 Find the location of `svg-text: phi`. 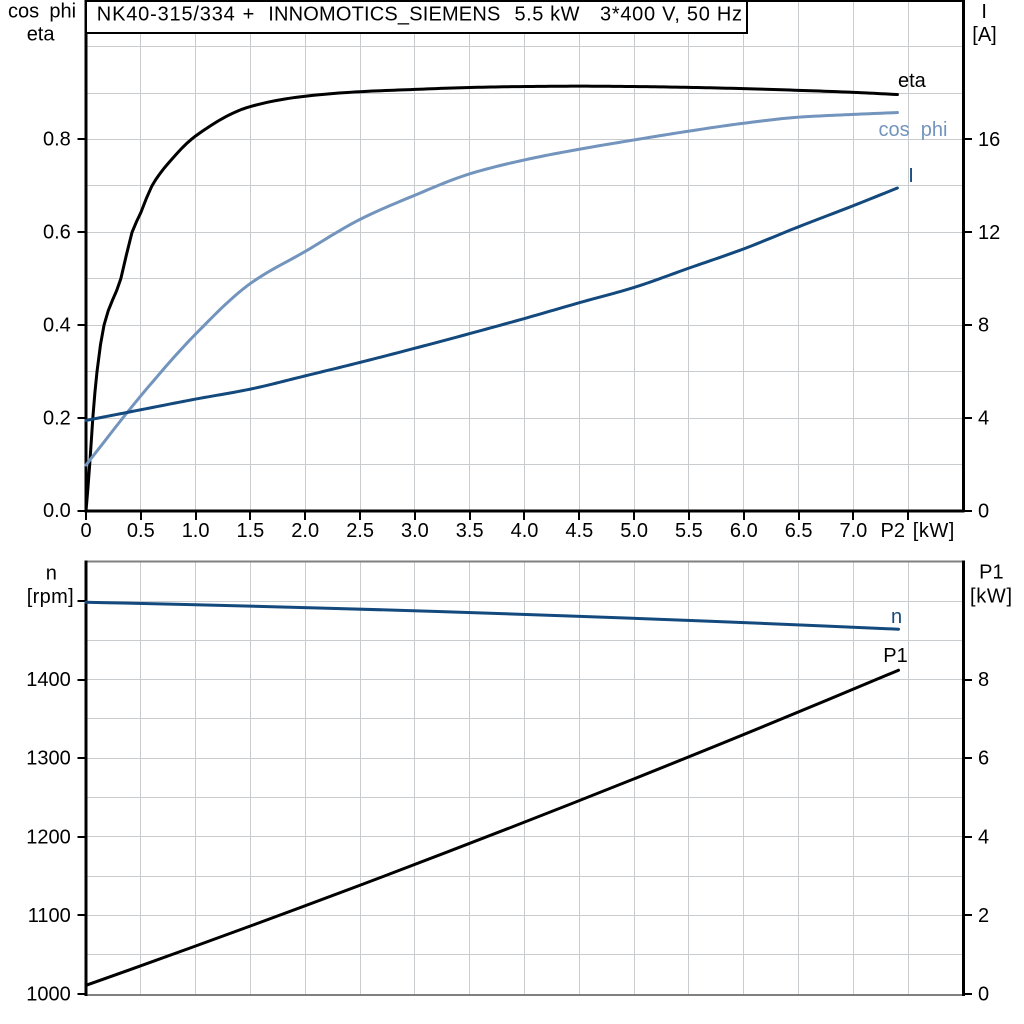

svg-text: phi is located at coordinates (62, 12).